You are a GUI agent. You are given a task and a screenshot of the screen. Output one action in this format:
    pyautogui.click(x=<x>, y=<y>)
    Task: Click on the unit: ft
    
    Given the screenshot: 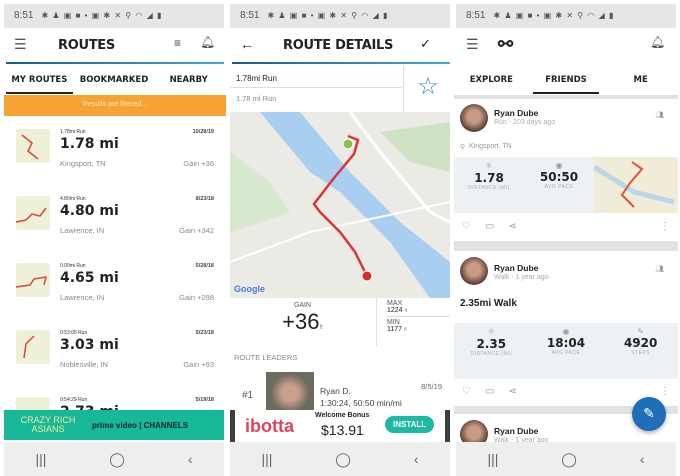 What is the action you would take?
    pyautogui.click(x=406, y=311)
    